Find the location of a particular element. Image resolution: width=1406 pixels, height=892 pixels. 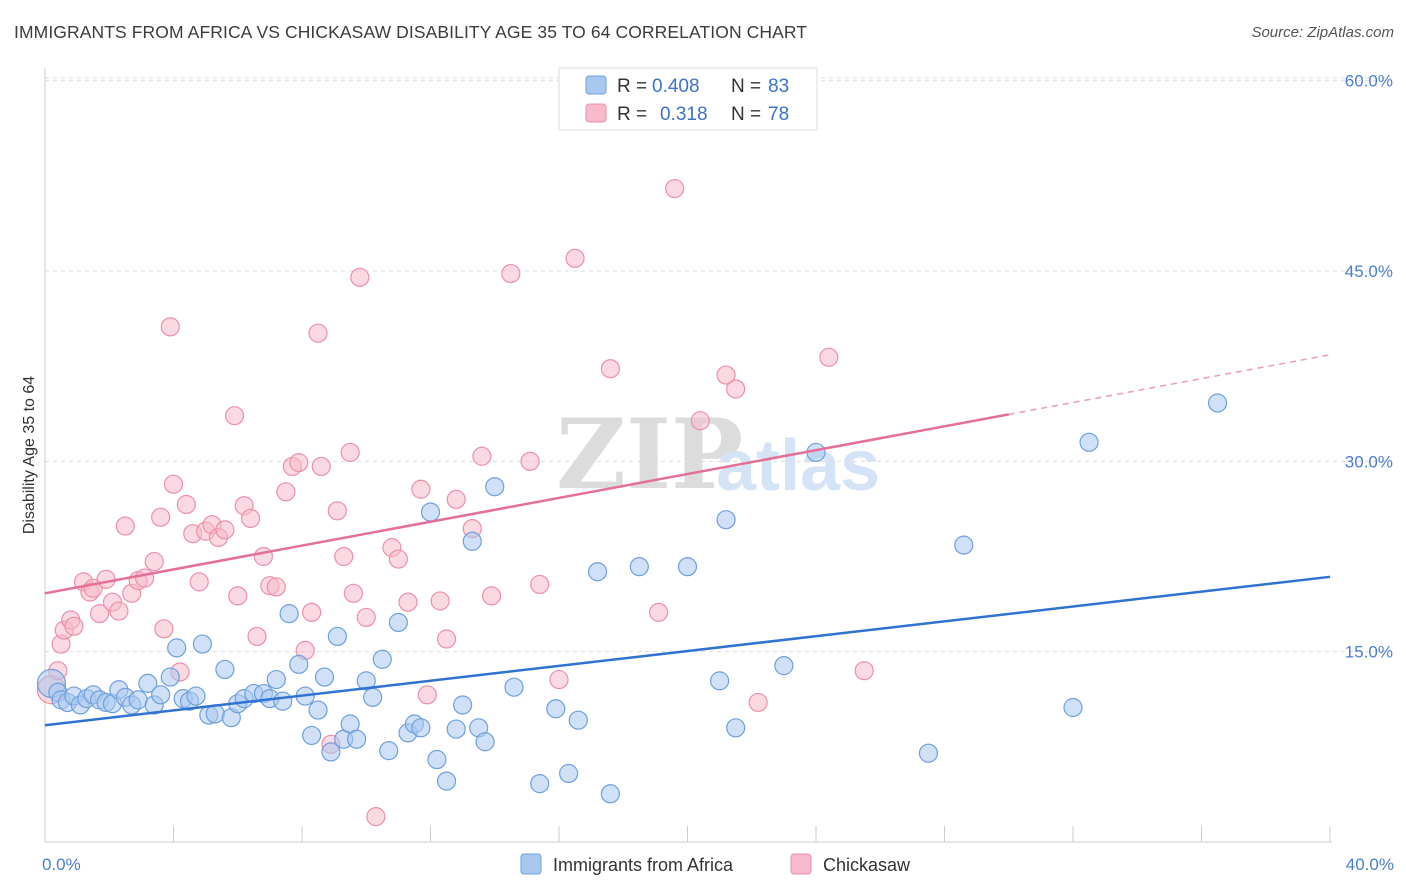

legend-n-value-blue: 83 is located at coordinates (778, 86).